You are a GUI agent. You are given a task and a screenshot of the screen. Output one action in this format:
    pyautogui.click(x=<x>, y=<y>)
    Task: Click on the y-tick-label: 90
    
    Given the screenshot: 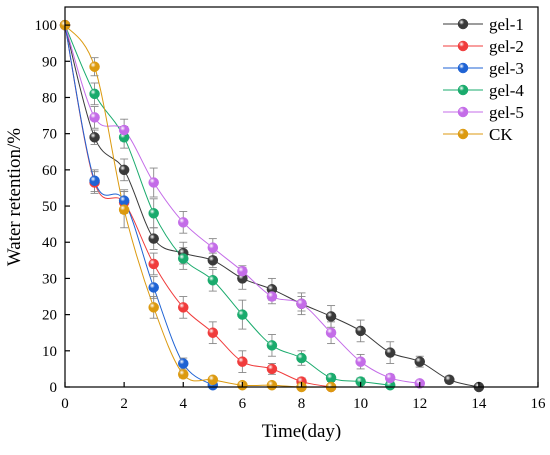 What is the action you would take?
    pyautogui.click(x=49, y=62)
    